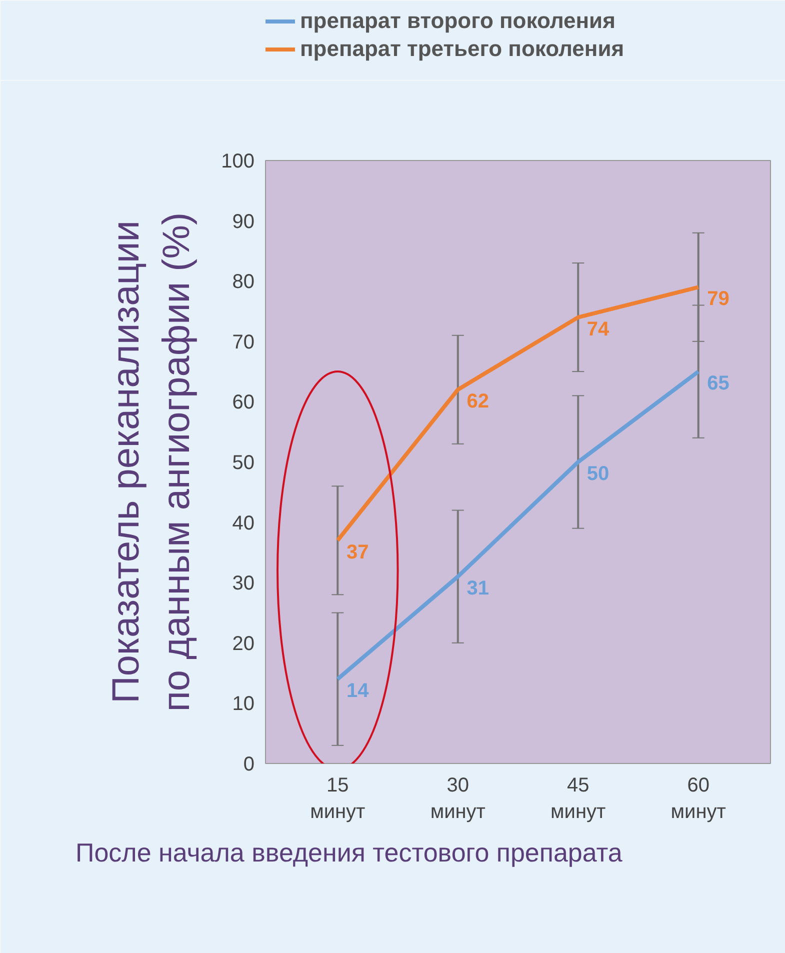 The height and width of the screenshot is (953, 785). I want to click on x-tick-label: 15 минут, so click(338, 798).